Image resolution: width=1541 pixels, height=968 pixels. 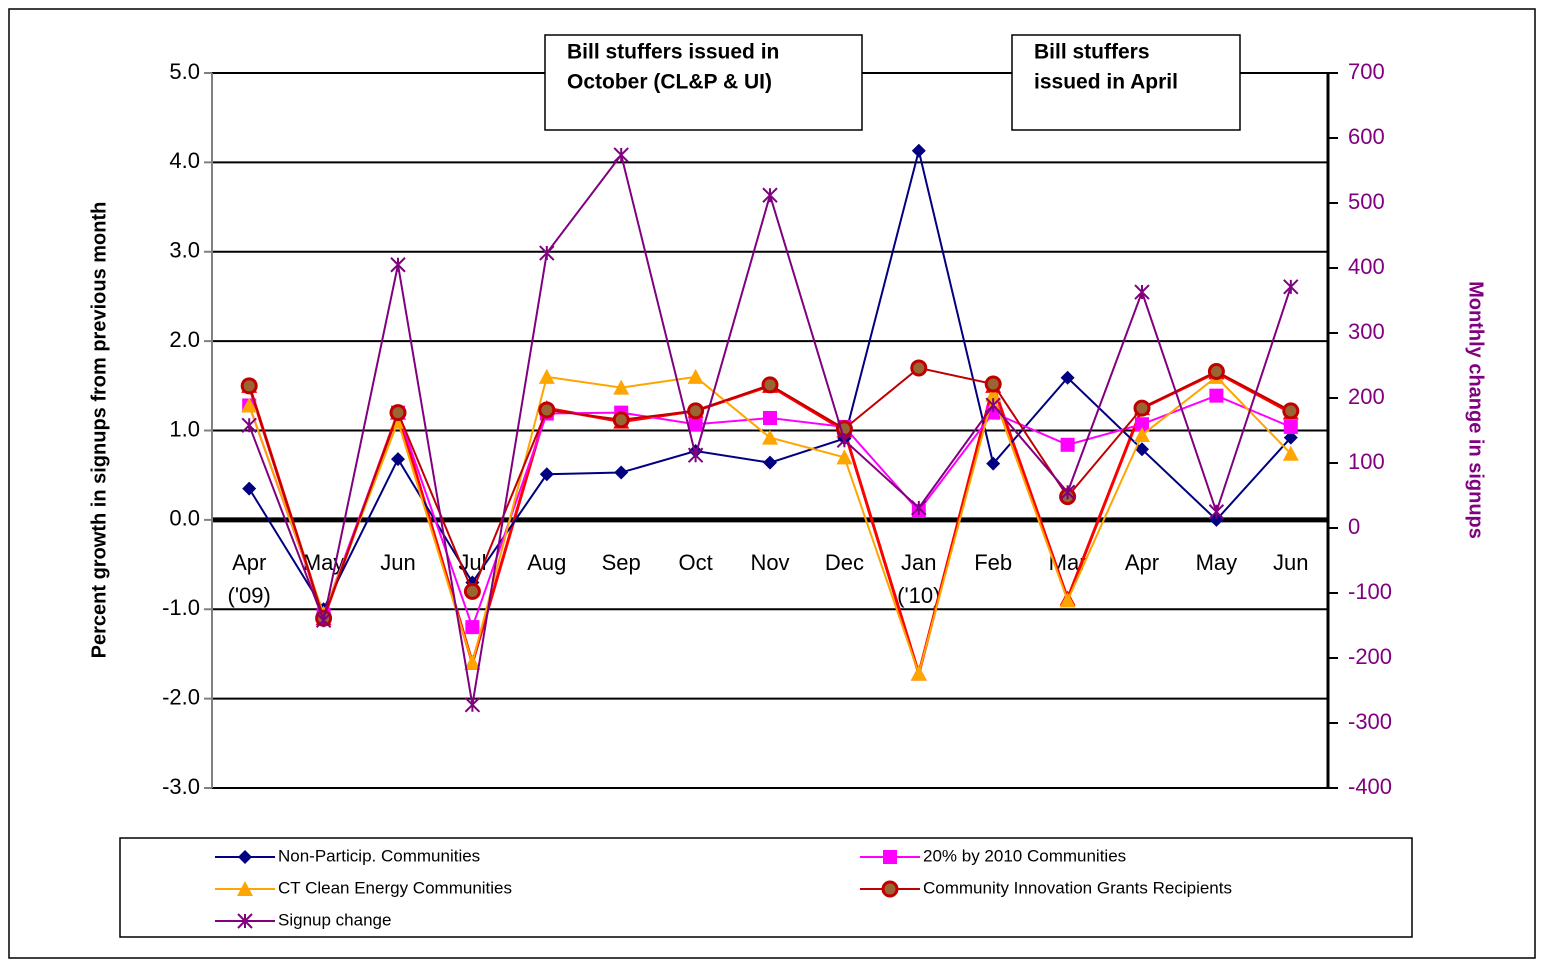 I want to click on y2-tick-label: 700, so click(x=1366, y=71).